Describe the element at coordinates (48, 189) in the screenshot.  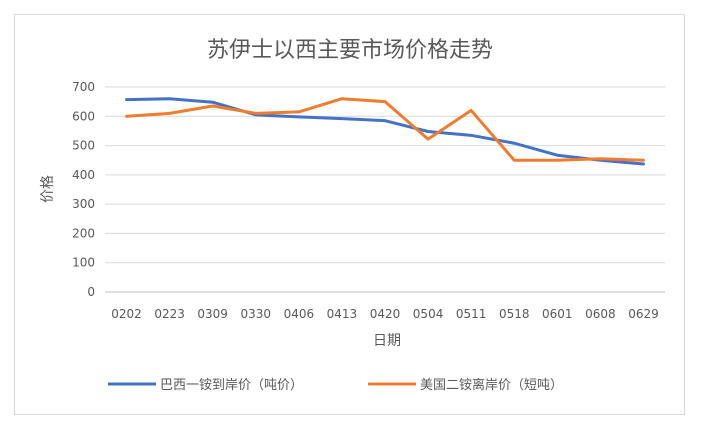
I see `y-axis-label: 价格` at that location.